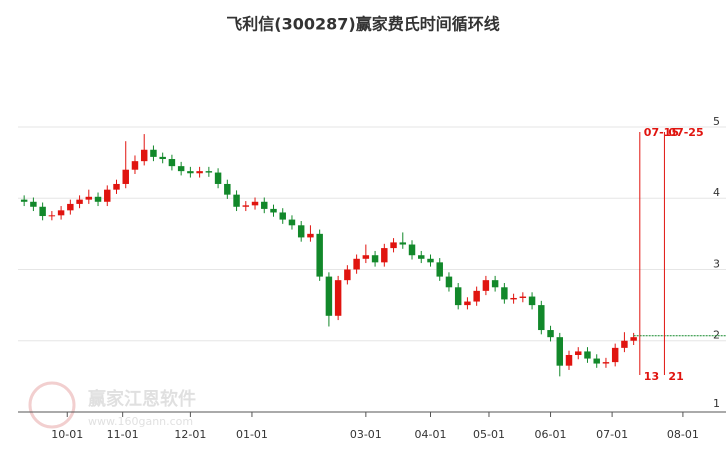 The width and height of the screenshot is (726, 450). Describe the element at coordinates (366, 434) in the screenshot. I see `x-tick-label: 03-01` at that location.